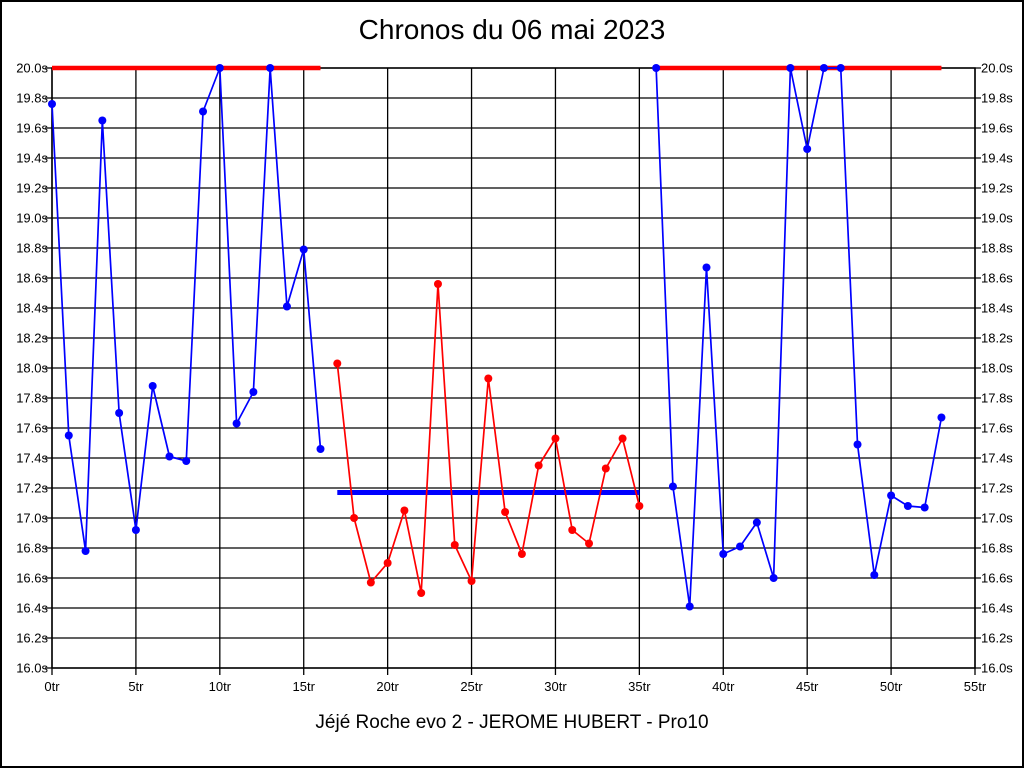  Describe the element at coordinates (997, 548) in the screenshot. I see `y-axis-label-right: 16.8s` at that location.